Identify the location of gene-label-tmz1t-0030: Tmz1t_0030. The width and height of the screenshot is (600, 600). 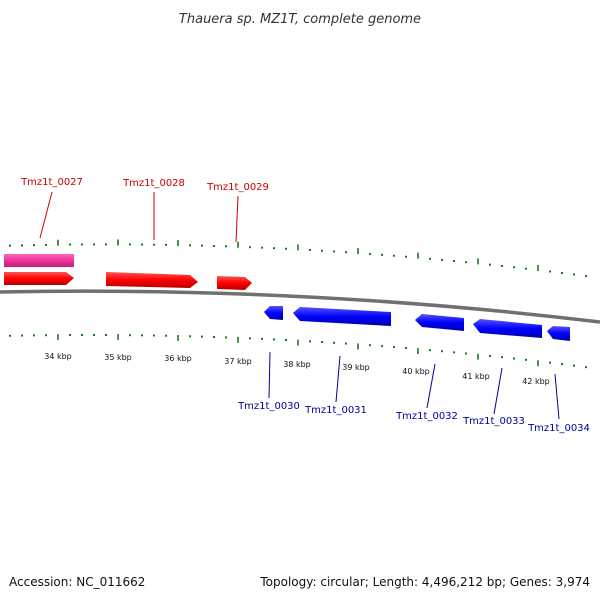
(268, 406).